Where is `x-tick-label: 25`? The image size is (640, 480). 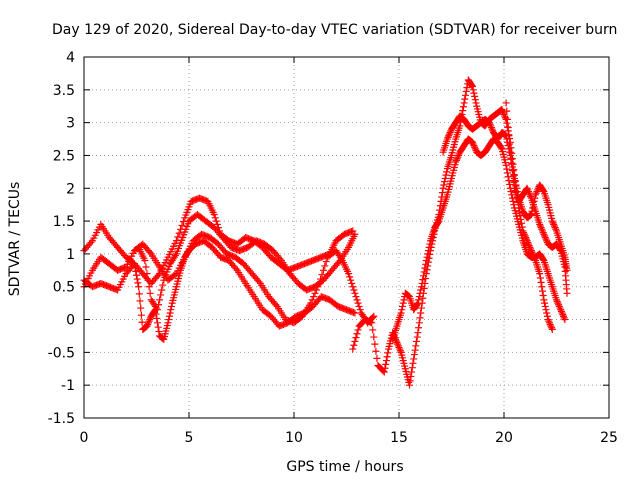 x-tick-label: 25 is located at coordinates (609, 438).